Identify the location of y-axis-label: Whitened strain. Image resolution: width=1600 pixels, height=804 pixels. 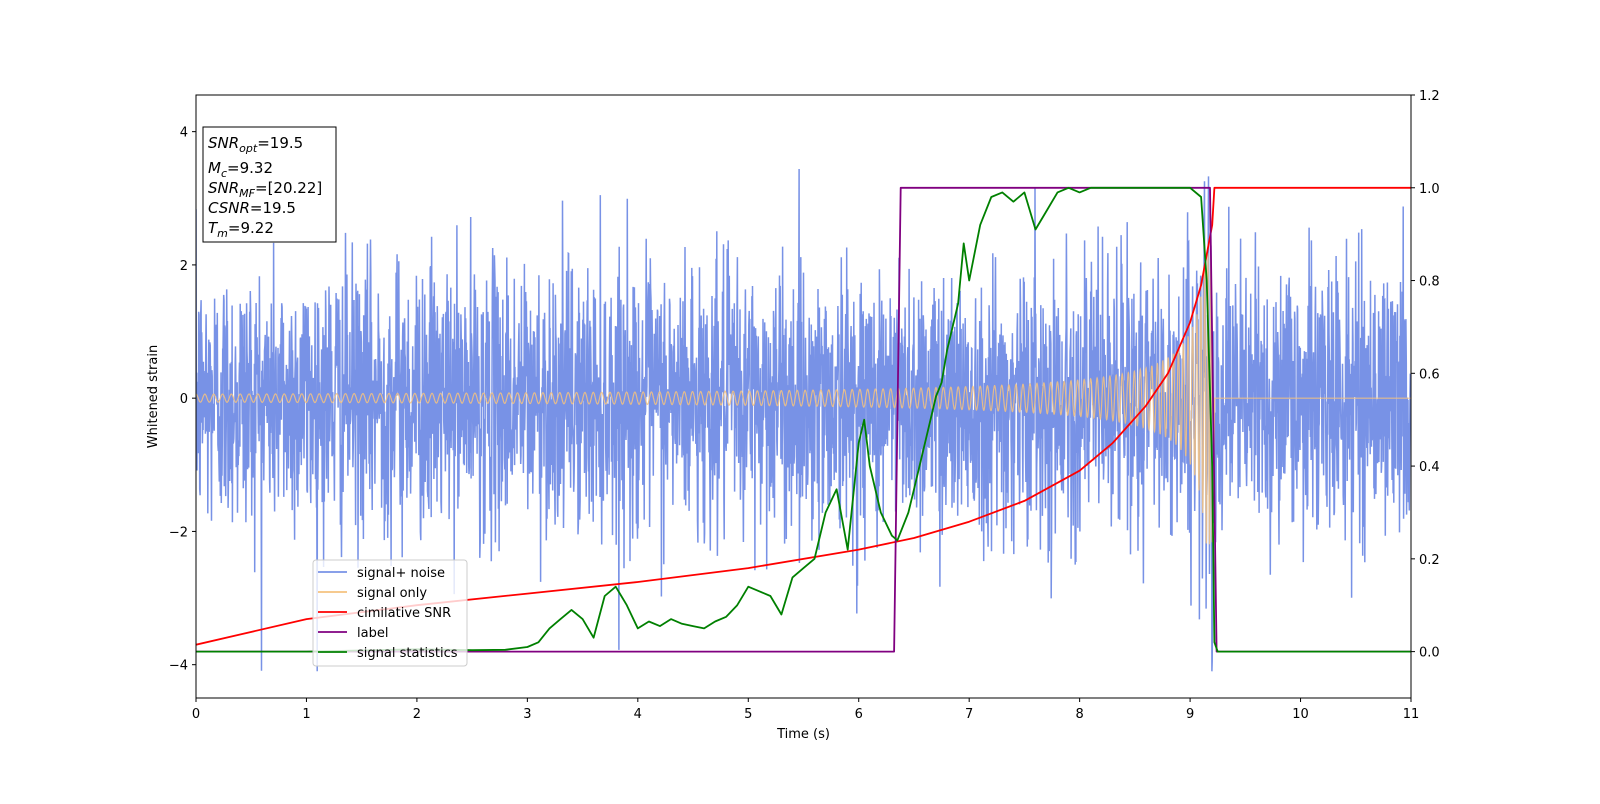
(153, 396).